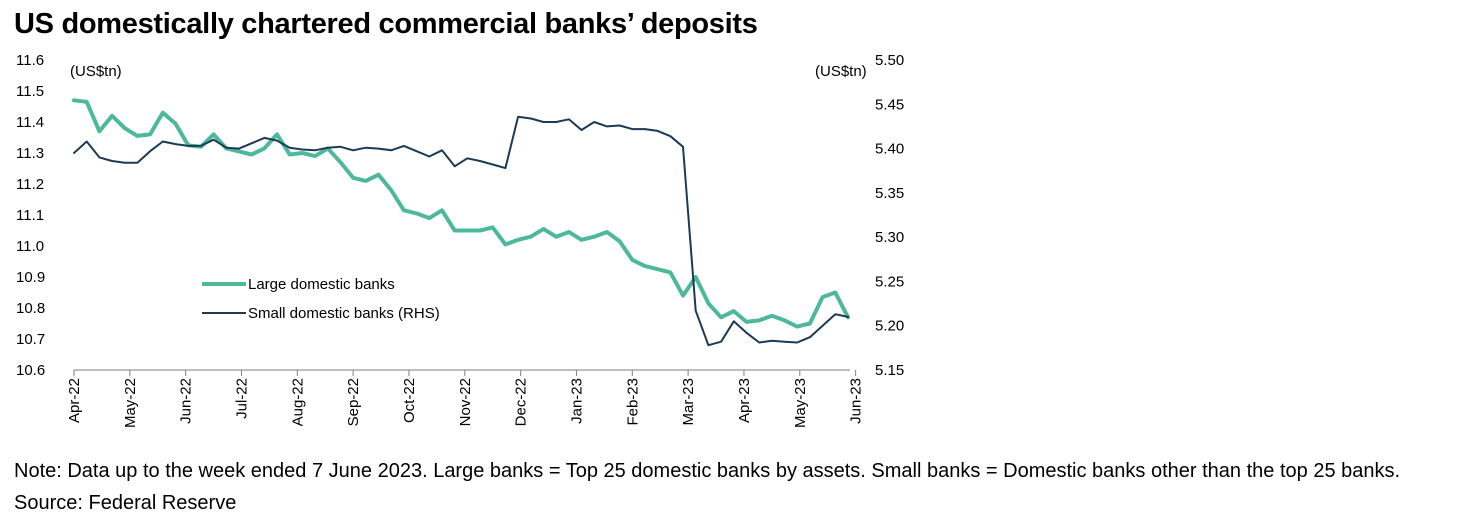 This screenshot has height=527, width=1469. Describe the element at coordinates (30, 122) in the screenshot. I see `left-axis-tick-label: 11.4` at that location.